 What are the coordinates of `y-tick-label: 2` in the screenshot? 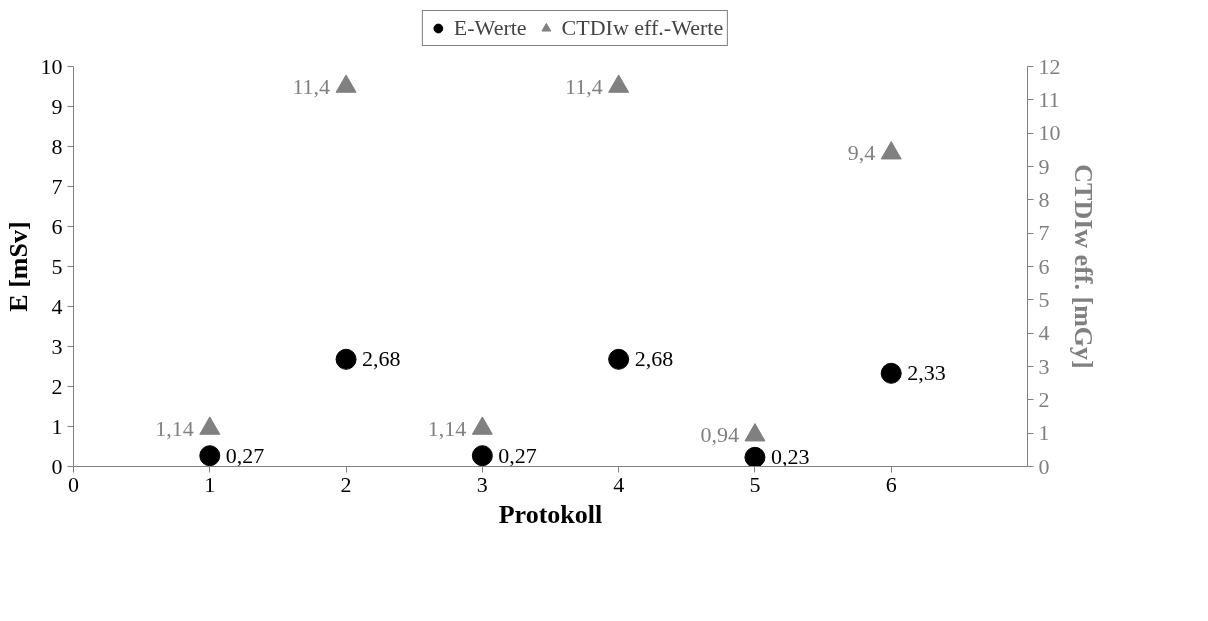 It's located at (57, 386).